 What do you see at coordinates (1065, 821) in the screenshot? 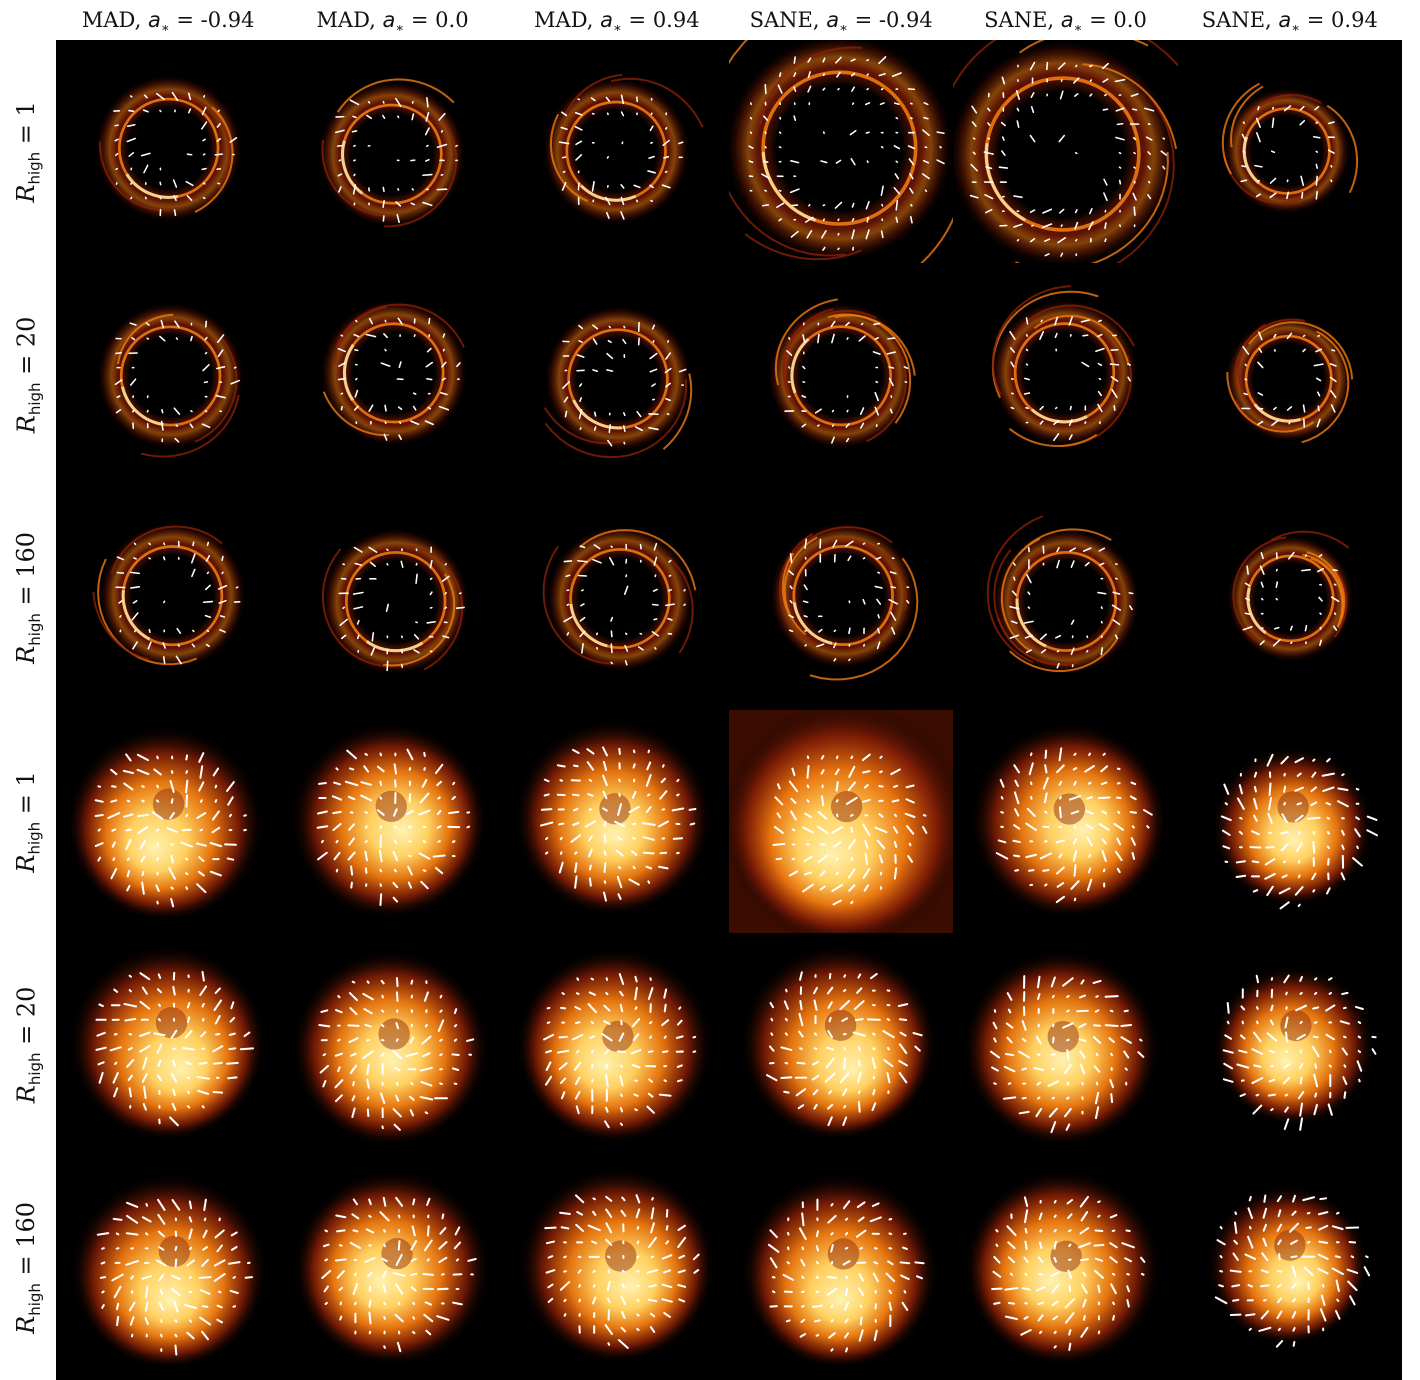
I see `panel-r3-c4` at bounding box center [1065, 821].